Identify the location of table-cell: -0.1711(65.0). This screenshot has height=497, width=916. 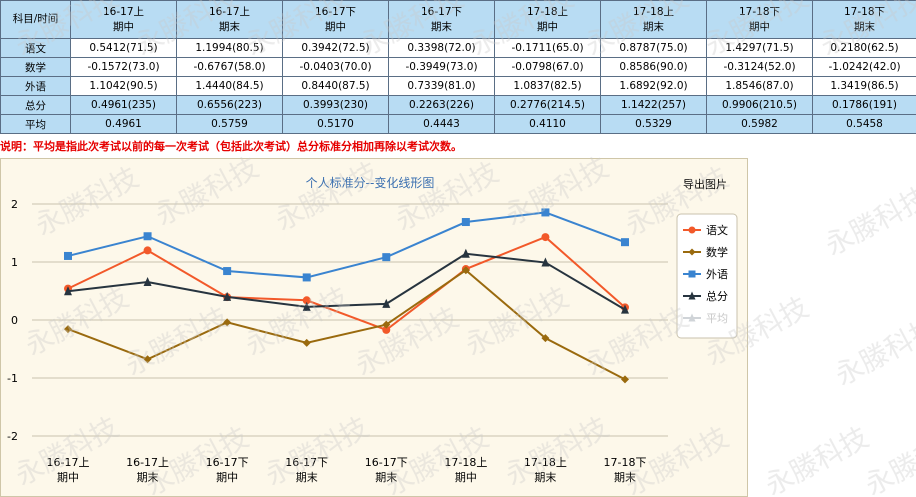
(547, 48).